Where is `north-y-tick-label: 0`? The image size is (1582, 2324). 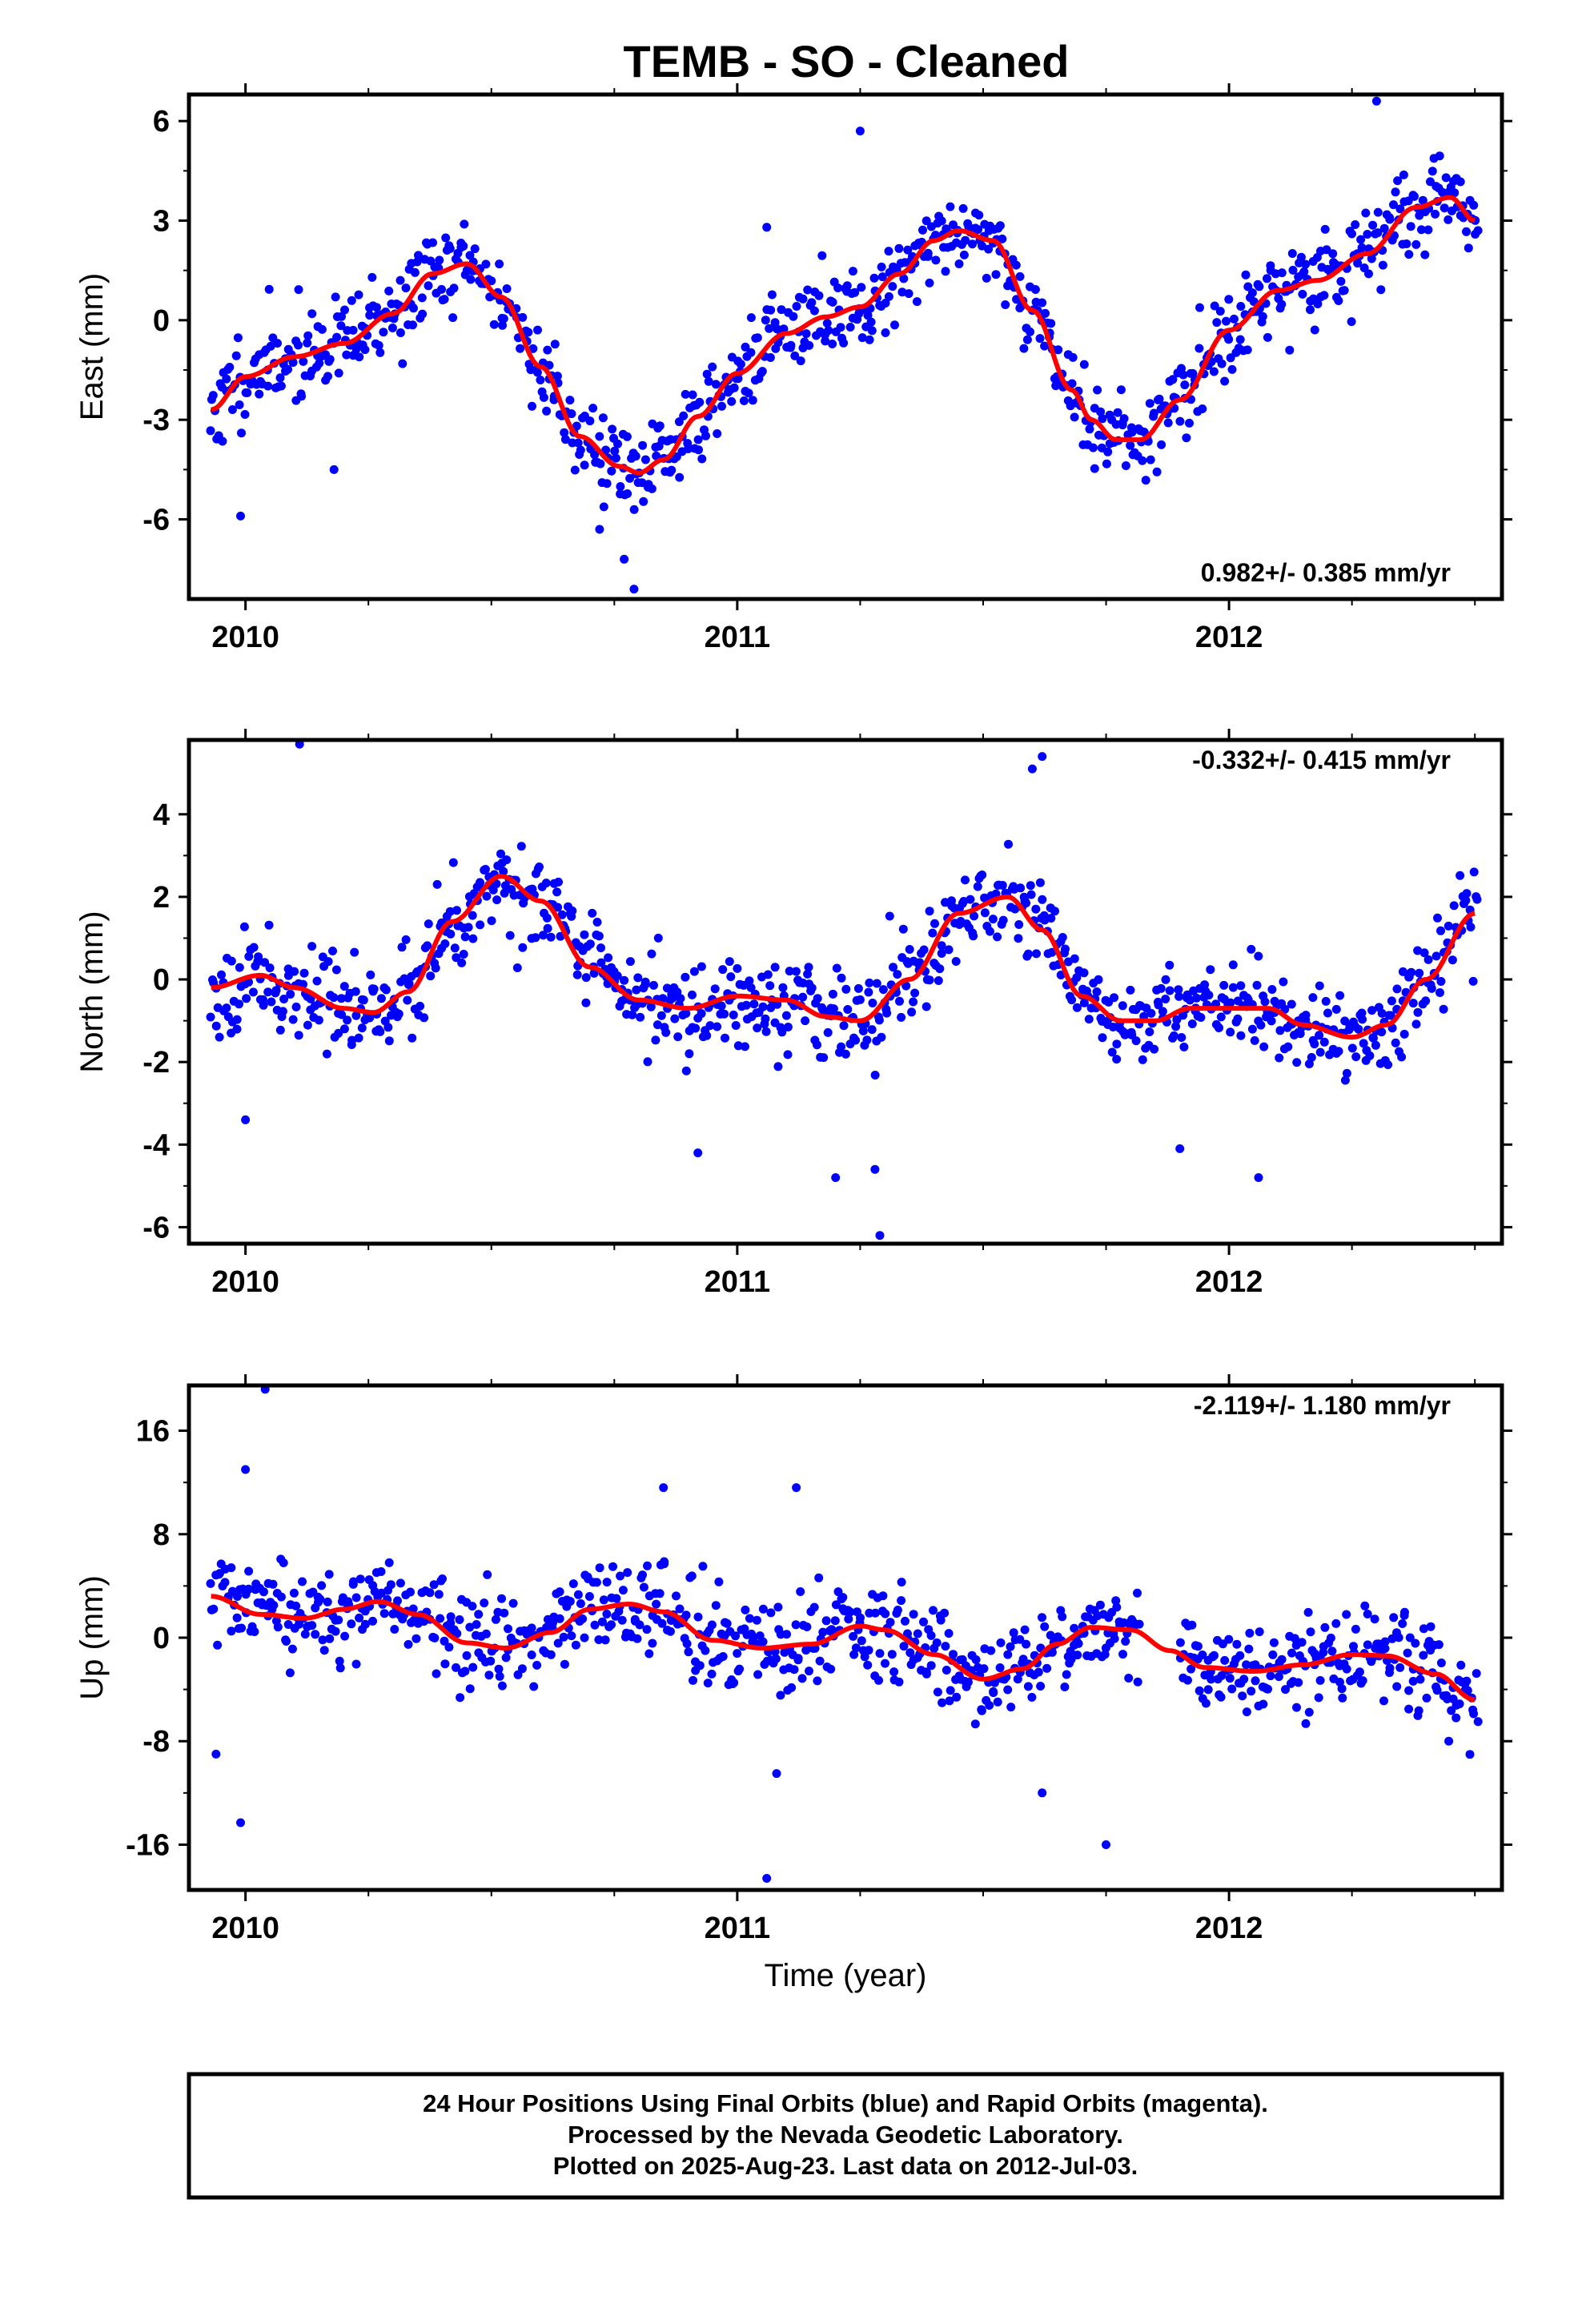 north-y-tick-label: 0 is located at coordinates (161, 980).